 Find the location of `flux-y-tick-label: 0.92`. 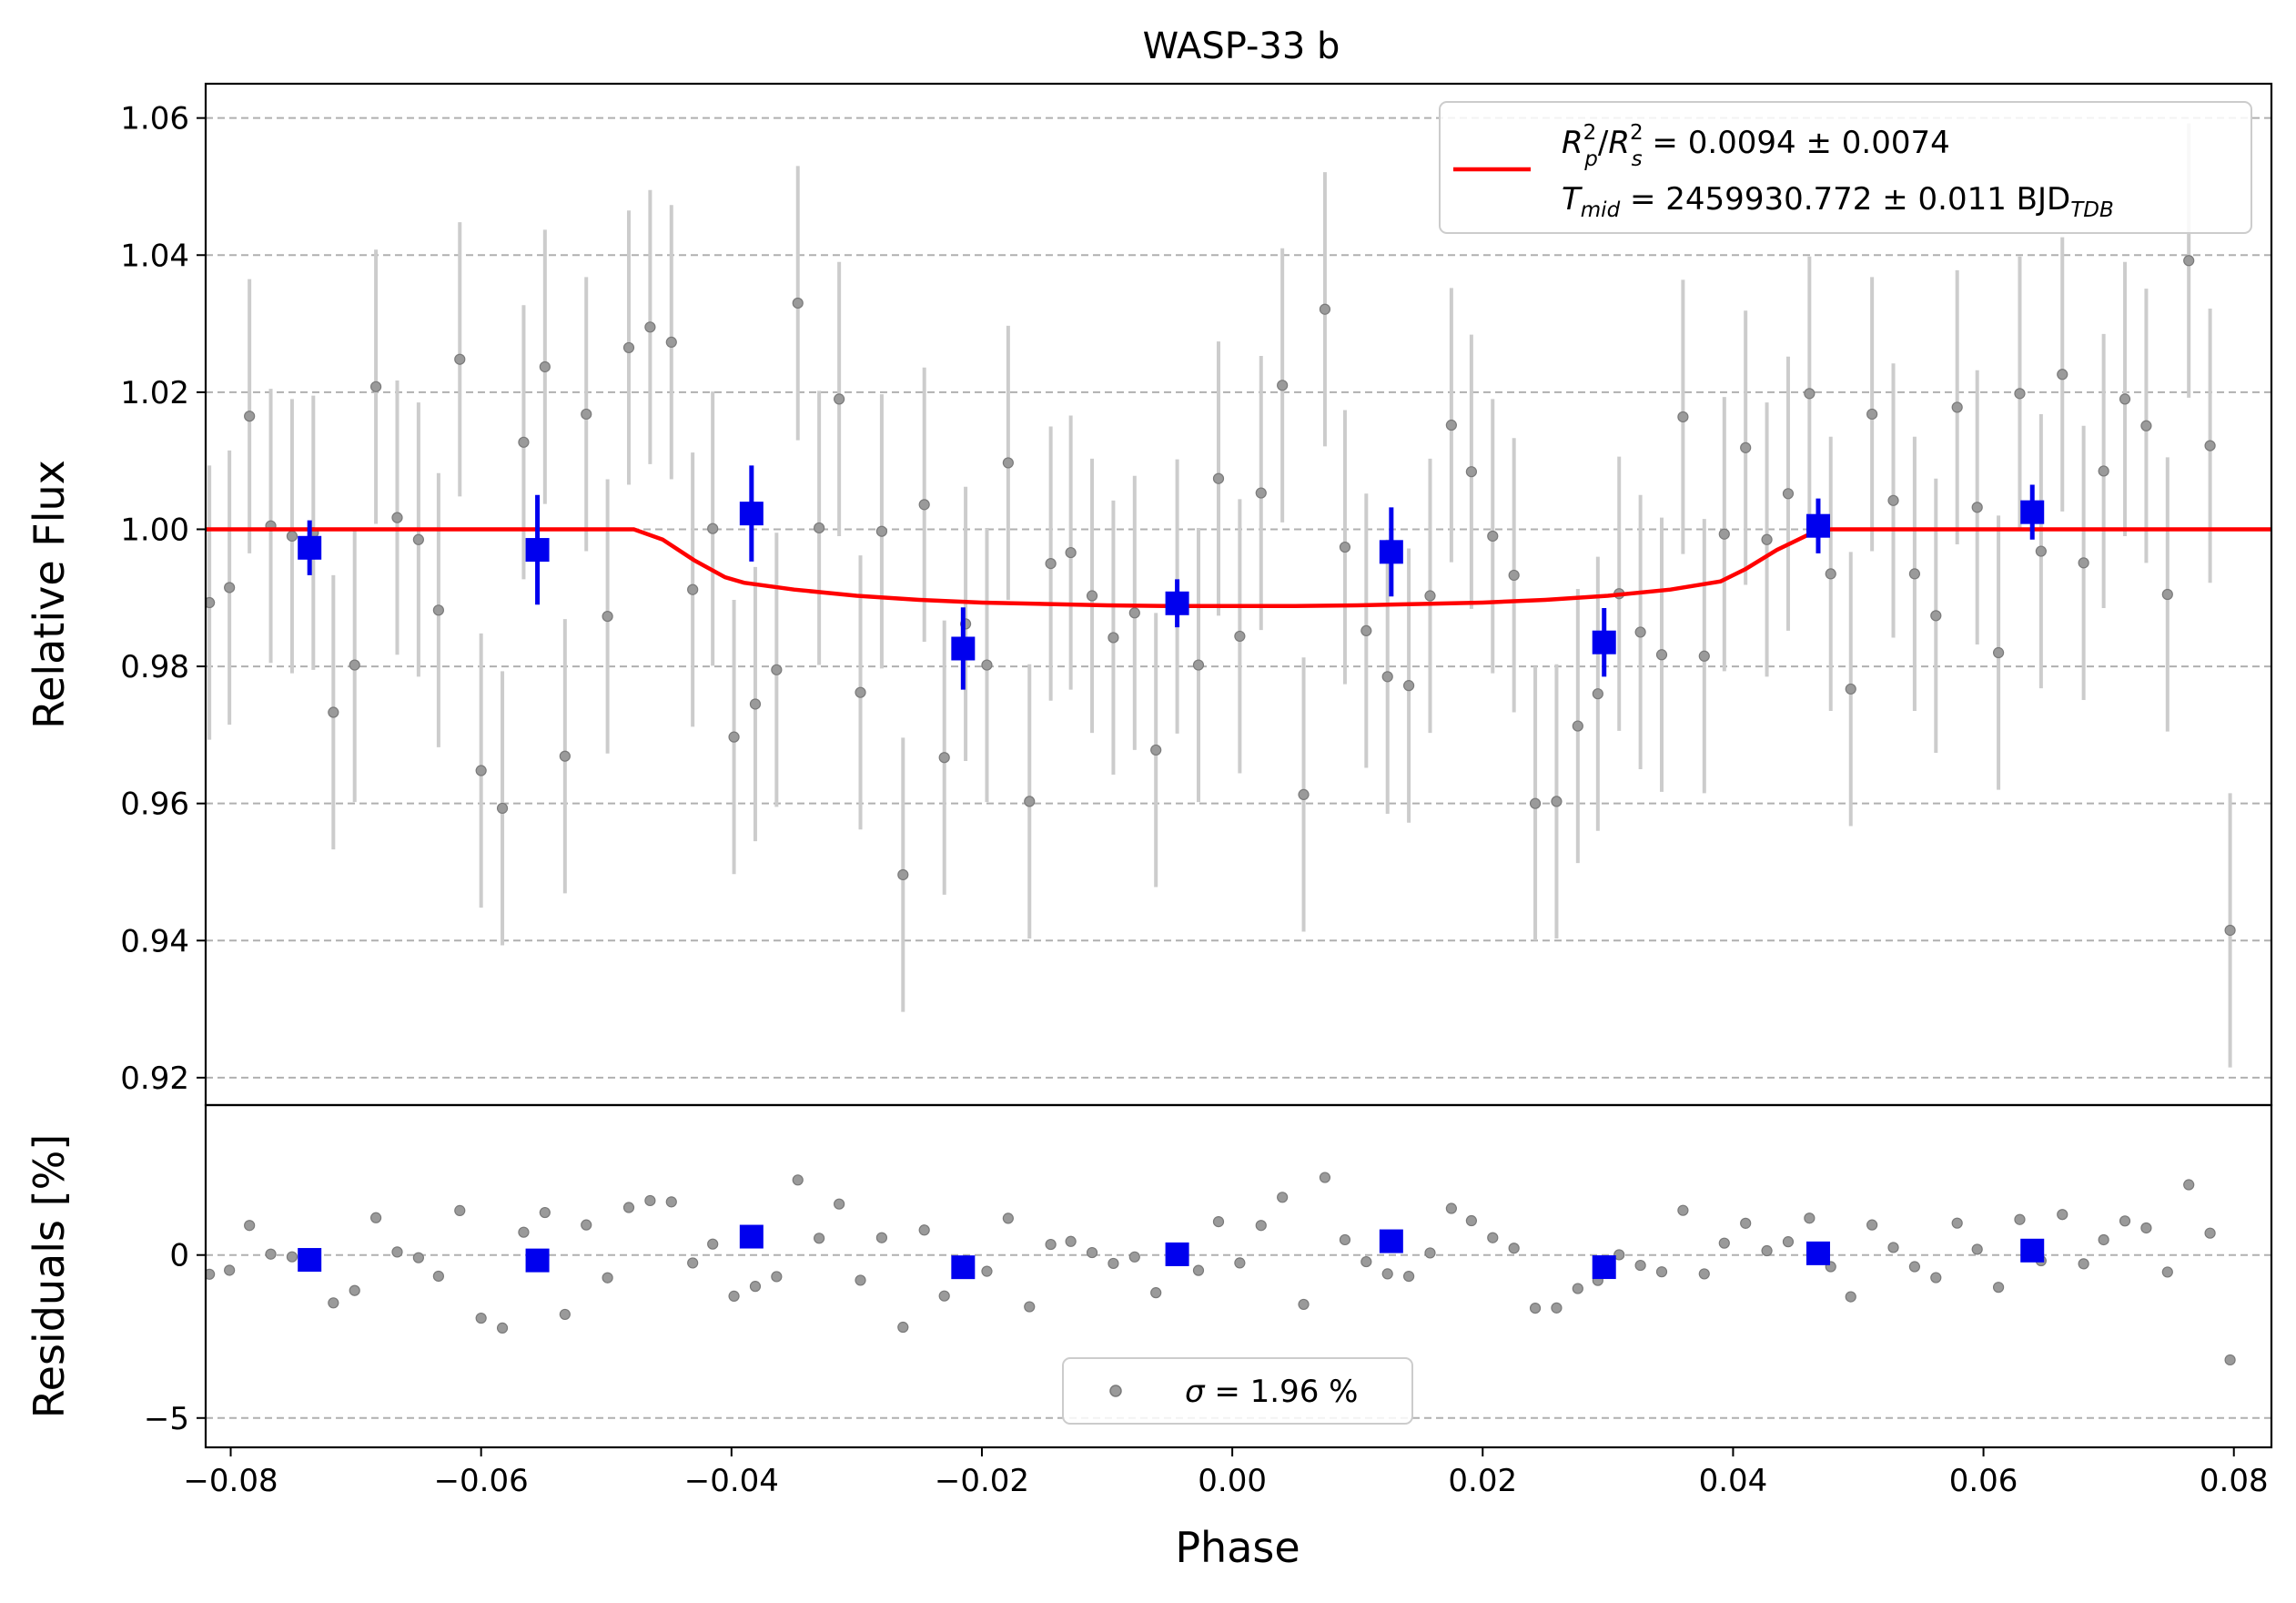

flux-y-tick-label: 0.92 is located at coordinates (155, 1078).